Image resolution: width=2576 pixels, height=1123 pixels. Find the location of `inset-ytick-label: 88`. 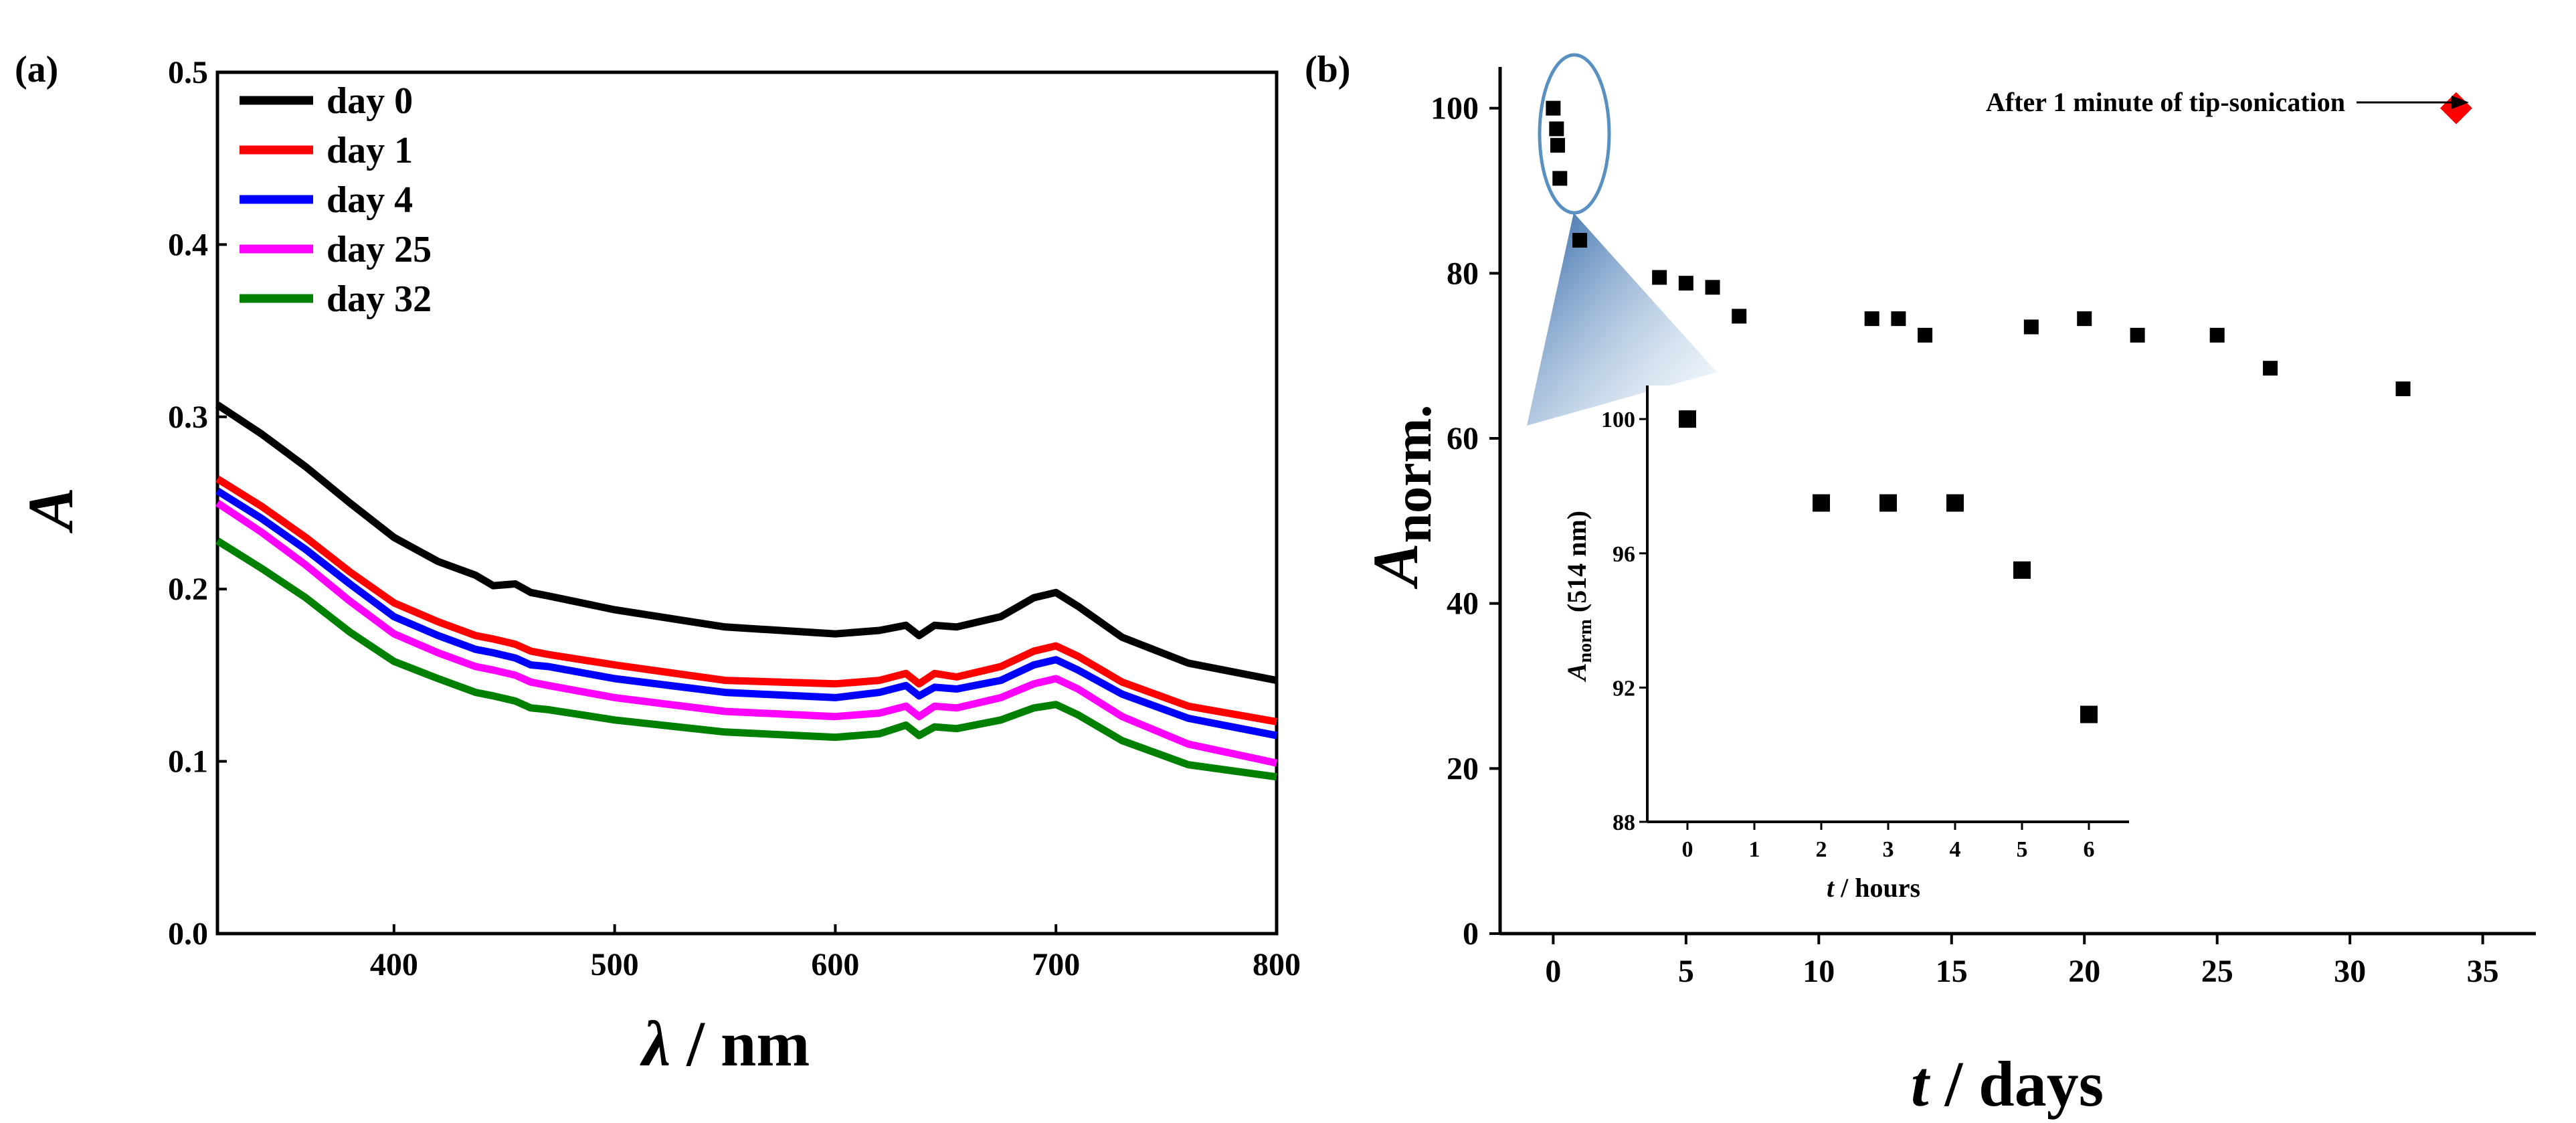

inset-ytick-label: 88 is located at coordinates (1624, 822).